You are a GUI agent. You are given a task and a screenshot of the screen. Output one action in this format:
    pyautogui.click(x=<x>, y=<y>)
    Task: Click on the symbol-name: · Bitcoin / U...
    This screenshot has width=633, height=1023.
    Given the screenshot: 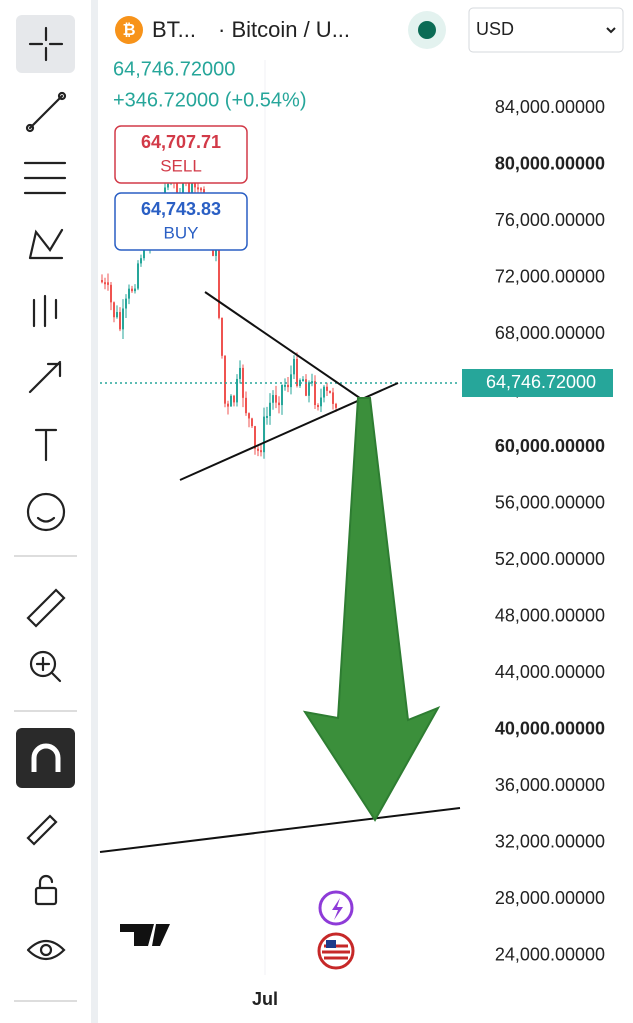 What is the action you would take?
    pyautogui.click(x=284, y=29)
    